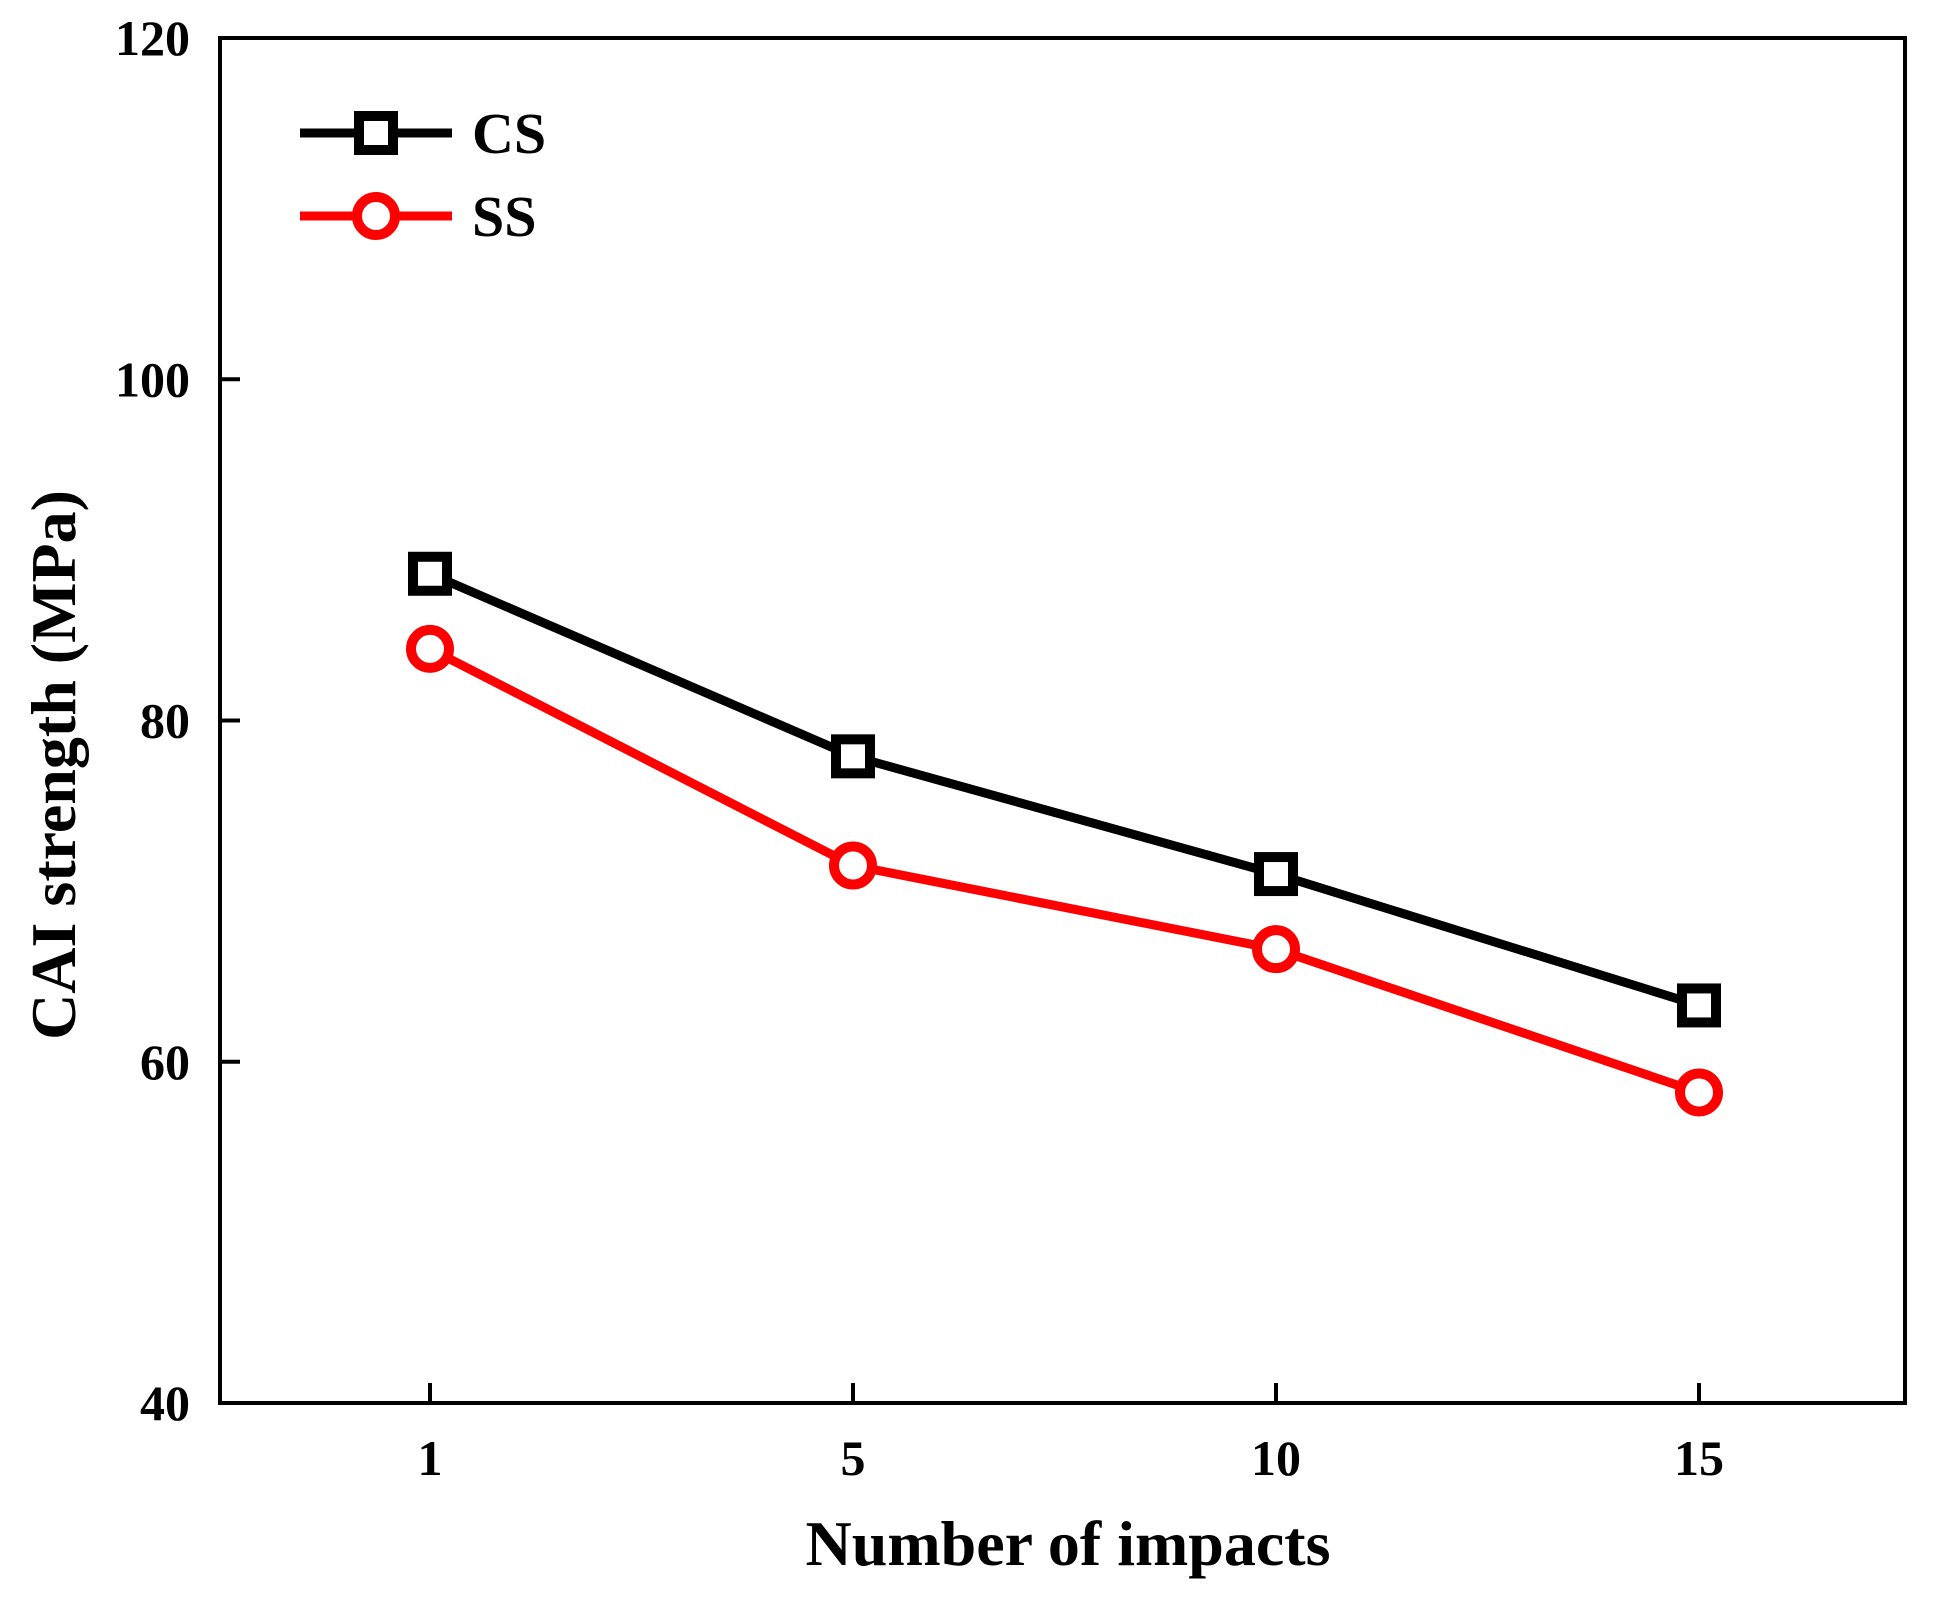 The height and width of the screenshot is (1604, 1935). I want to click on legend-marker-cs, so click(376, 133).